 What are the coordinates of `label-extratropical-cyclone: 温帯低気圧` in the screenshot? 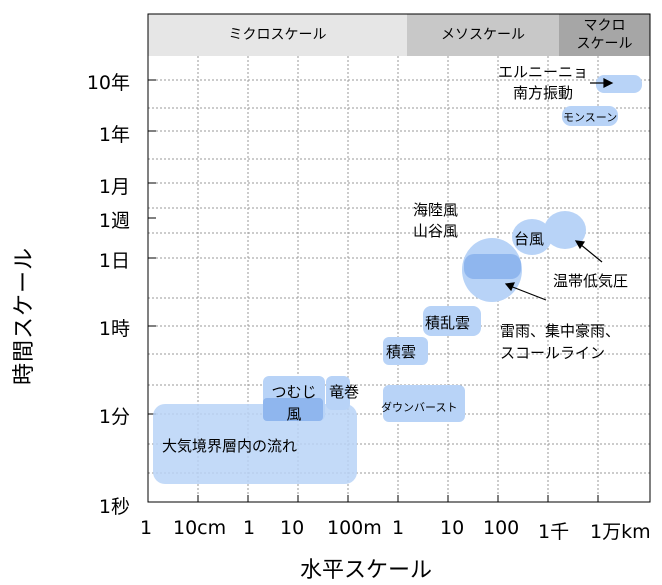 It's located at (591, 281).